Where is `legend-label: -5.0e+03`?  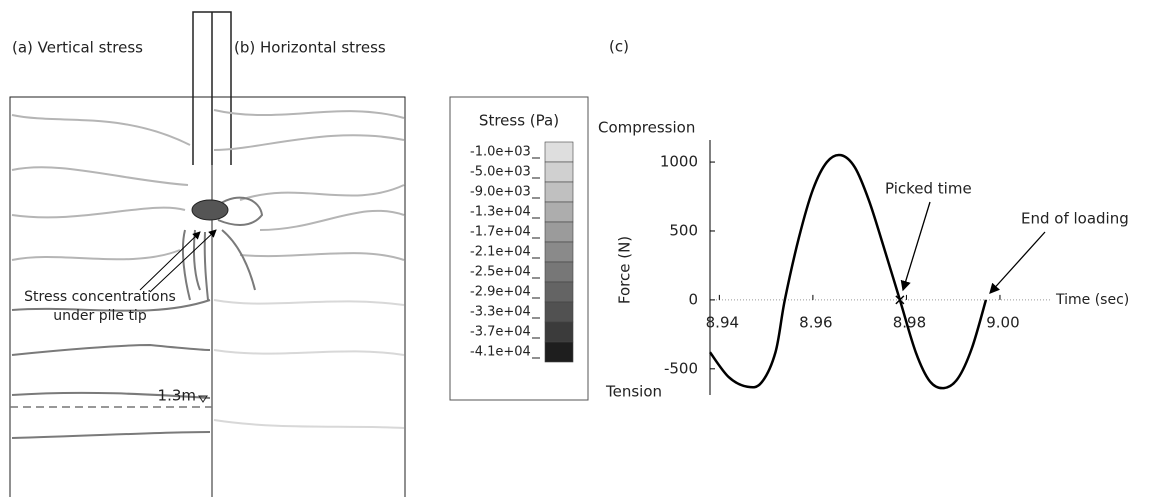
legend-label: -5.0e+03 is located at coordinates (500, 172).